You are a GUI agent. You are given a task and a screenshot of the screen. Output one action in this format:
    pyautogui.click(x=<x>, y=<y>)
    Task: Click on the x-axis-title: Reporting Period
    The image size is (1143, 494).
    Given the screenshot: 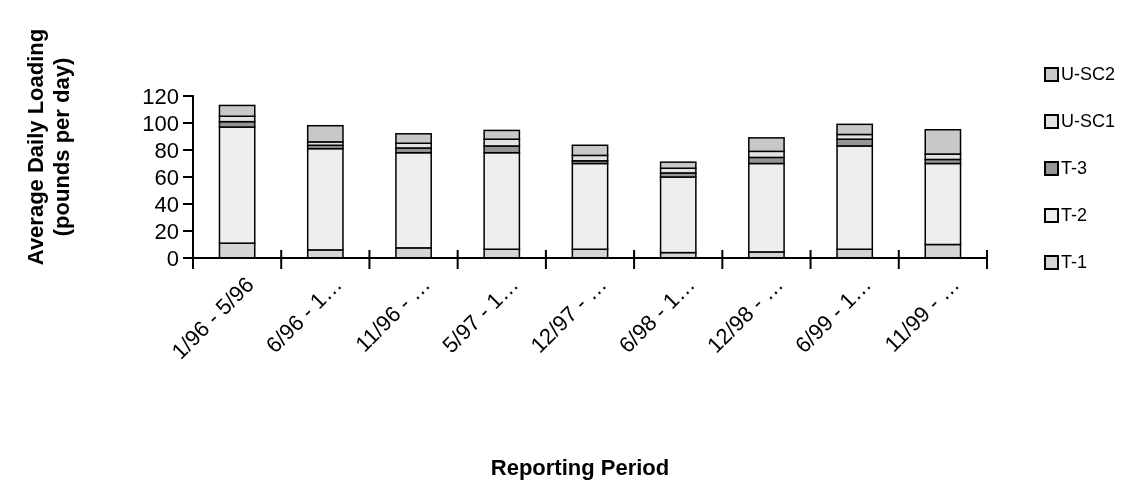 What is the action you would take?
    pyautogui.click(x=580, y=467)
    